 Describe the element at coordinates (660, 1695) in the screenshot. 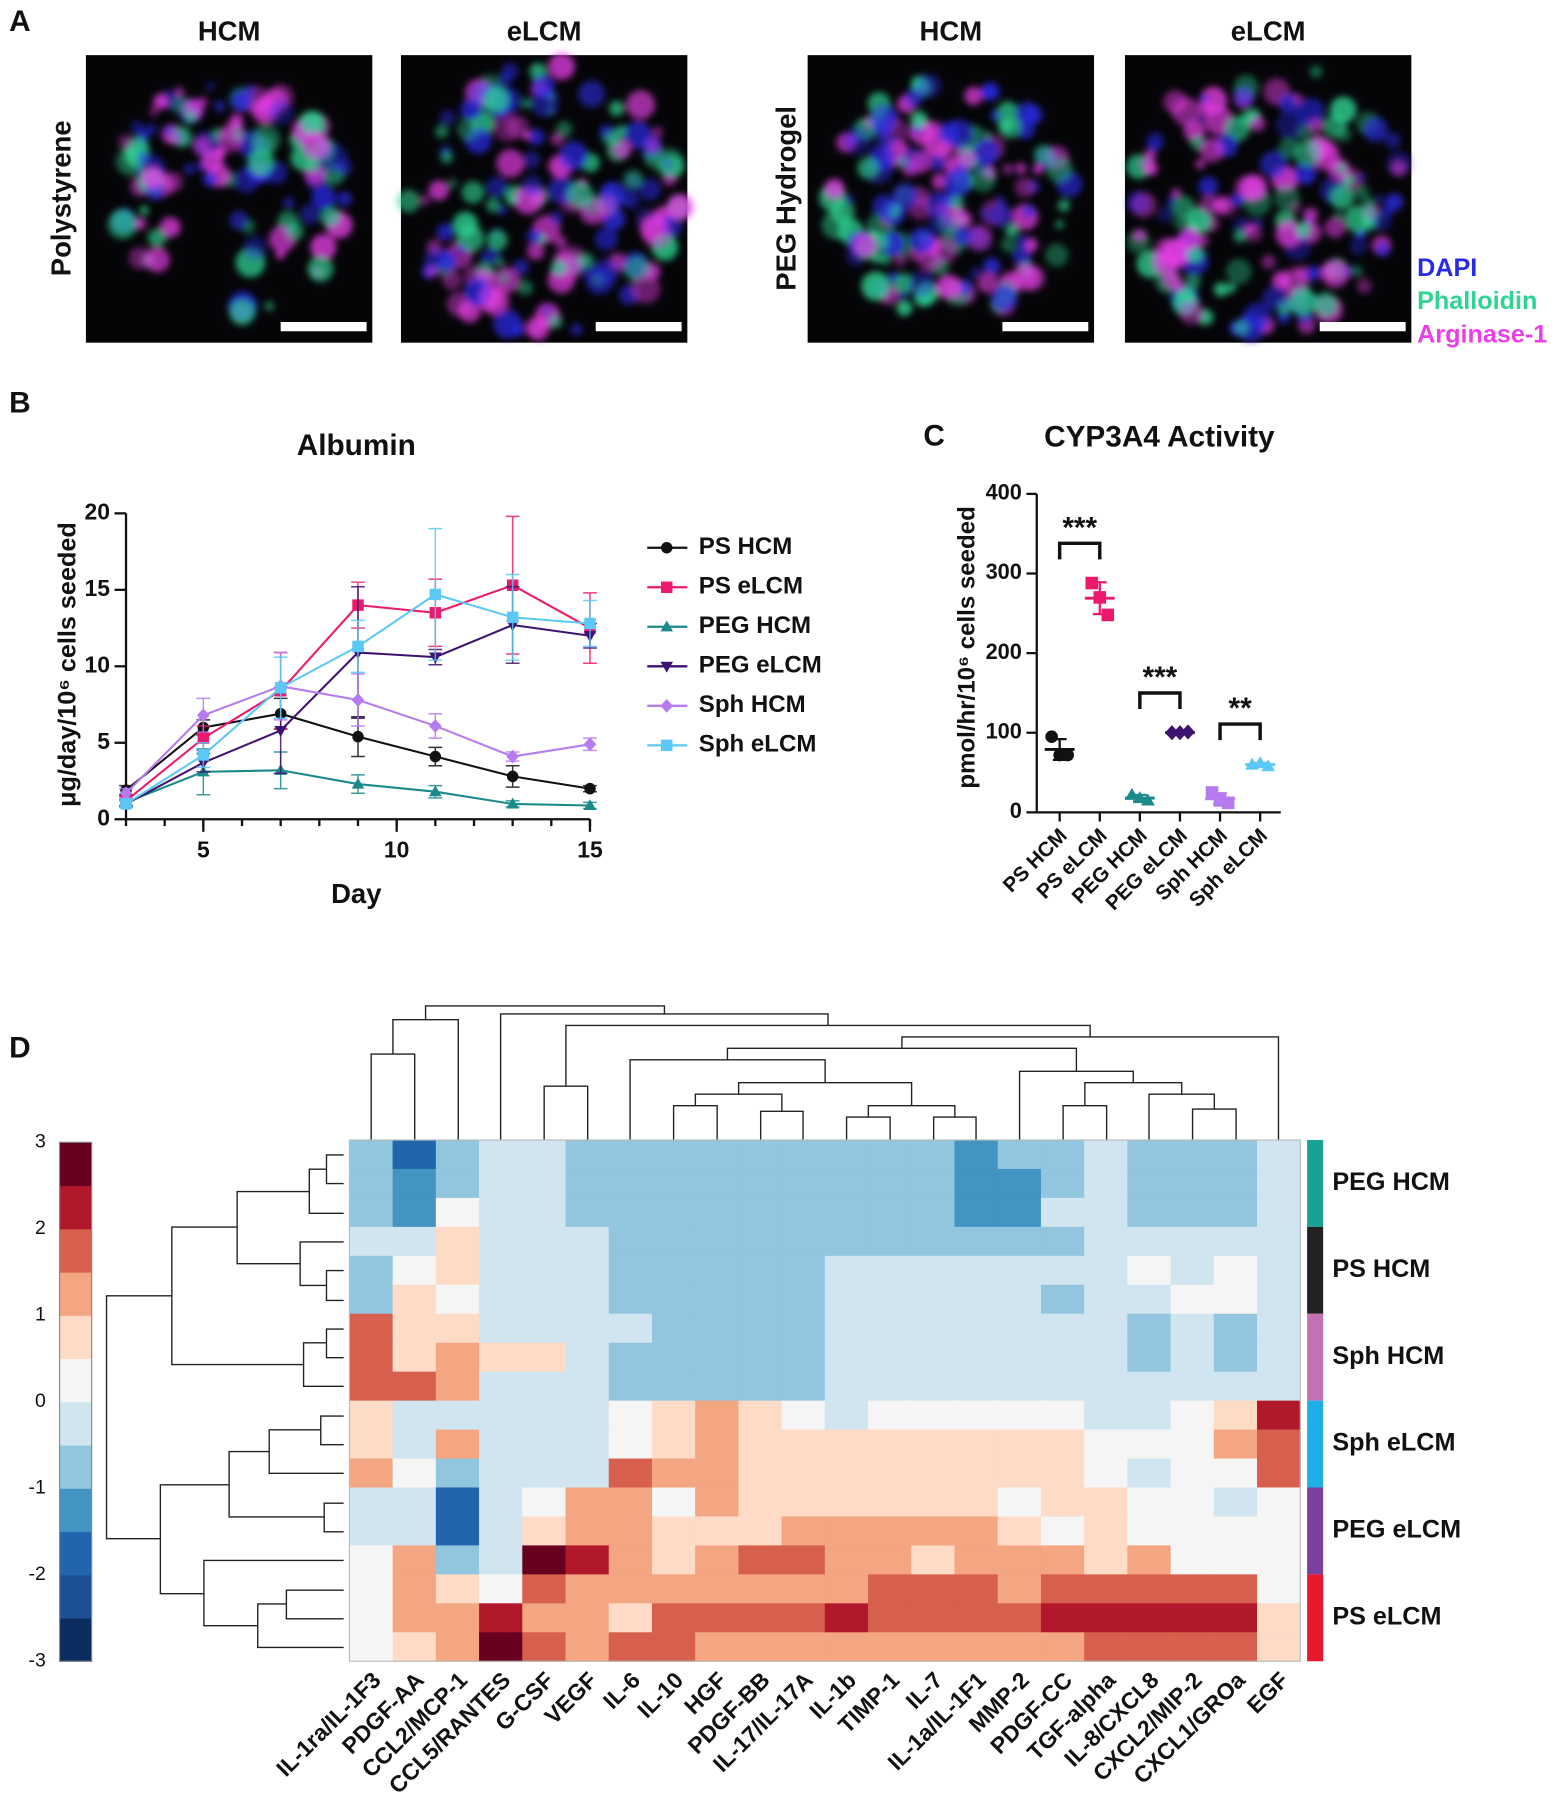

I see `column-label: IL-10` at that location.